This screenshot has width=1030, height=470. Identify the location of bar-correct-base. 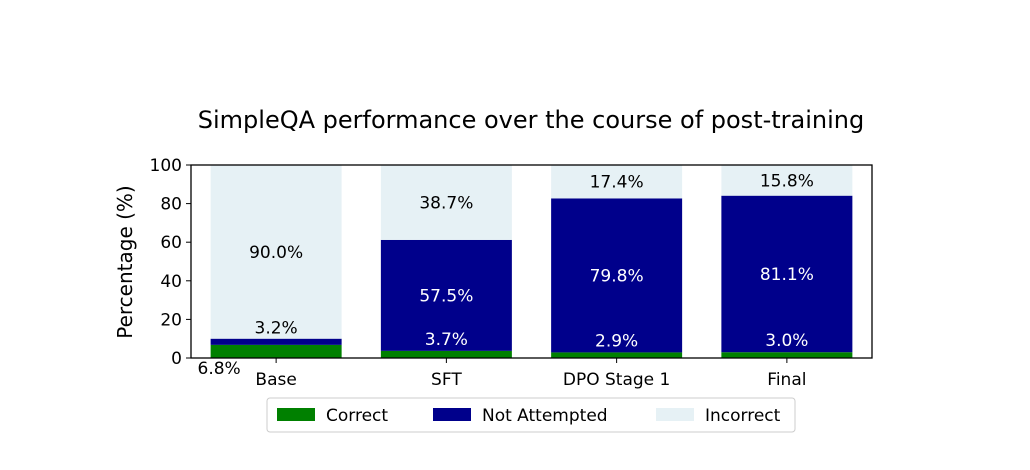
(276, 351).